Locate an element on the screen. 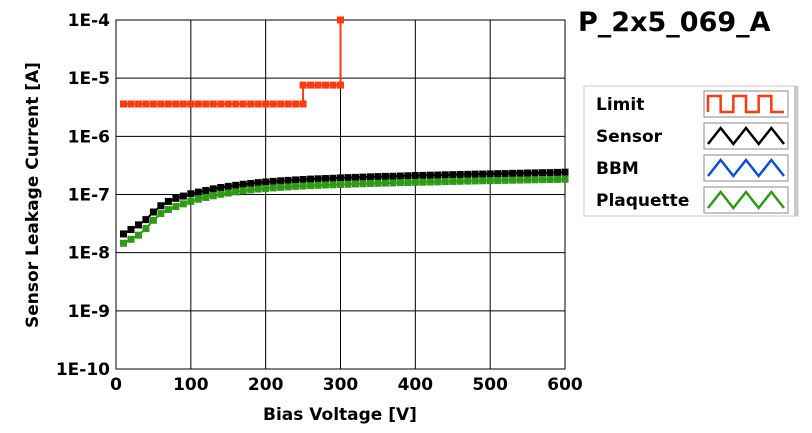  x-tick-label: 100 is located at coordinates (191, 385).